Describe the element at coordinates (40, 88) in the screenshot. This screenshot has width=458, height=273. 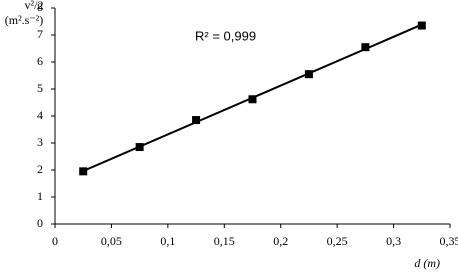
I see `y-tick-label: 5` at that location.